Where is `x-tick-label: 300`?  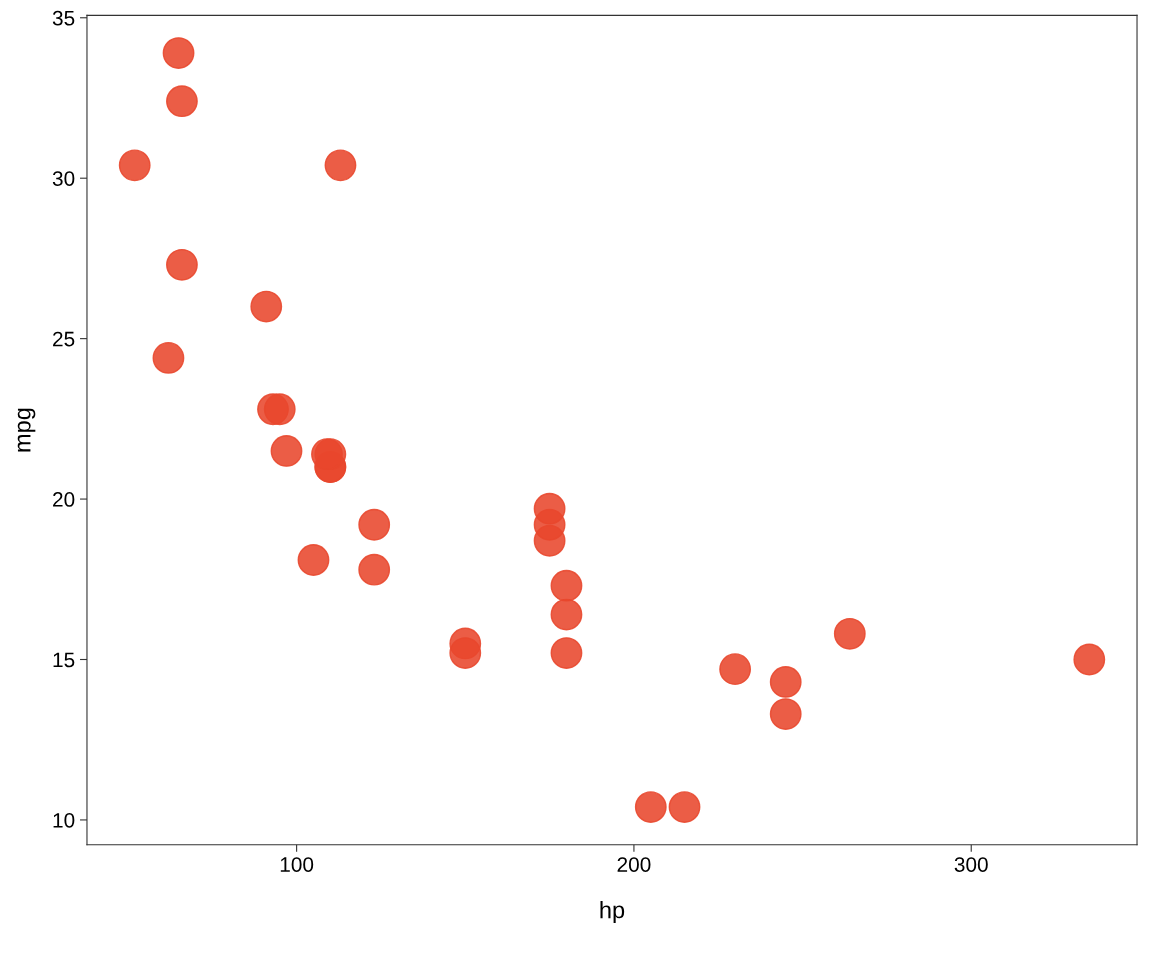
x-tick-label: 300 is located at coordinates (971, 864).